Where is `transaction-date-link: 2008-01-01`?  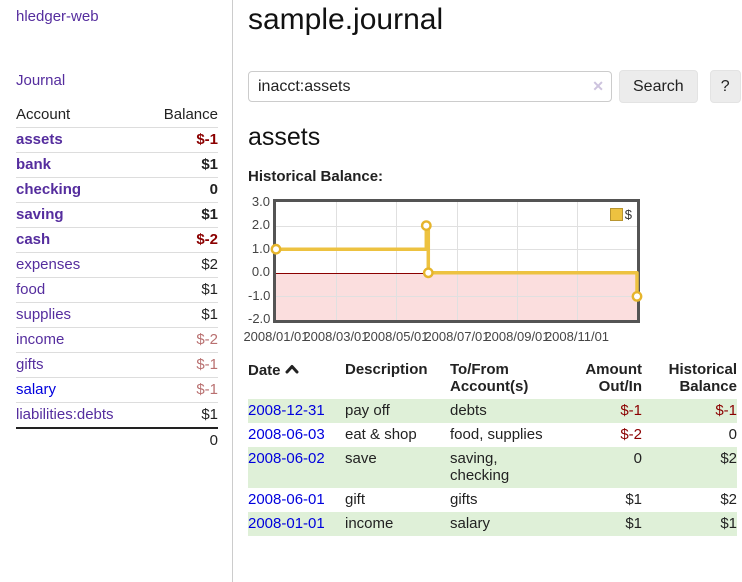 transaction-date-link: 2008-01-01 is located at coordinates (286, 523).